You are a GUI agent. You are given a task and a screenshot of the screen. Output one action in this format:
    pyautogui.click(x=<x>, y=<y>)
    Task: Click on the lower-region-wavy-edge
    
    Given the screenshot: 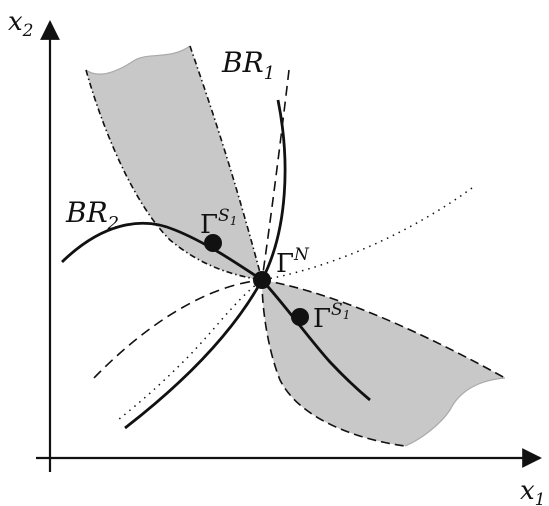 What is the action you would take?
    pyautogui.click(x=455, y=412)
    